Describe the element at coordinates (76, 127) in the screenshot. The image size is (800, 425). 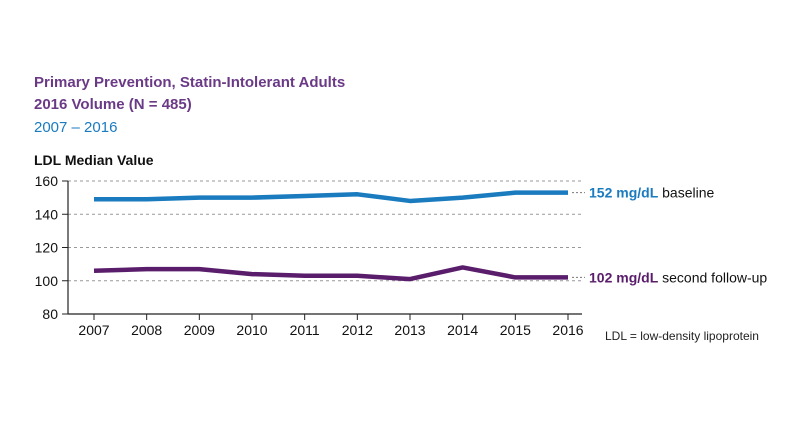
I see `chart-subtitle: 2007 – 2016` at that location.